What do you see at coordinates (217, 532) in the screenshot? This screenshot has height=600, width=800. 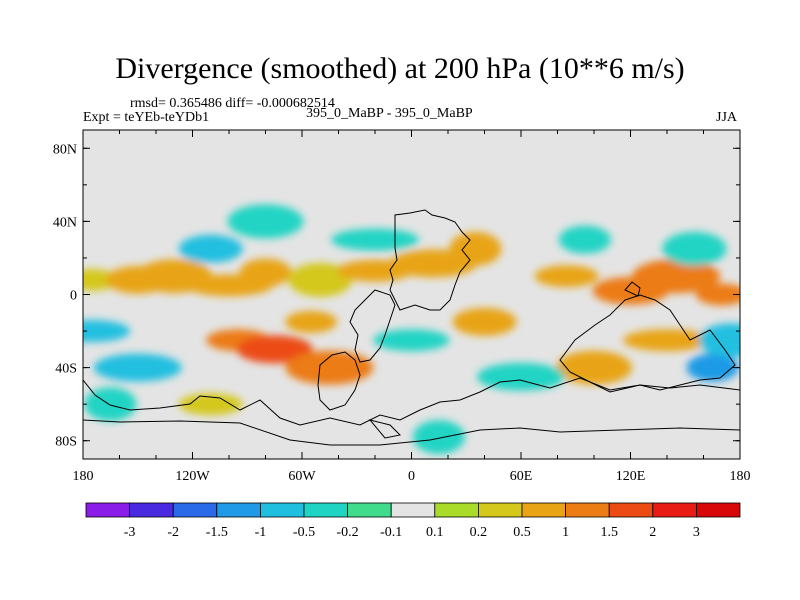 I see `colorbar-label: -1.5` at bounding box center [217, 532].